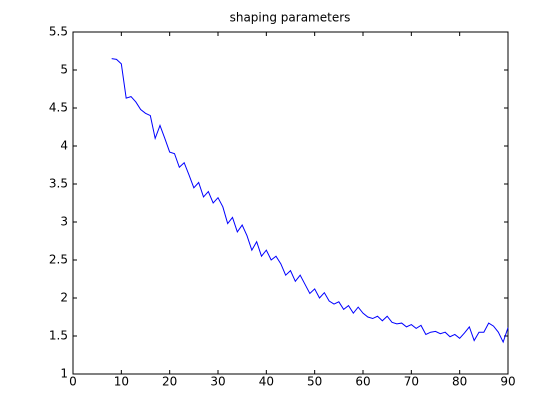  What do you see at coordinates (362, 382) in the screenshot?
I see `x-tick-label: 60` at bounding box center [362, 382].